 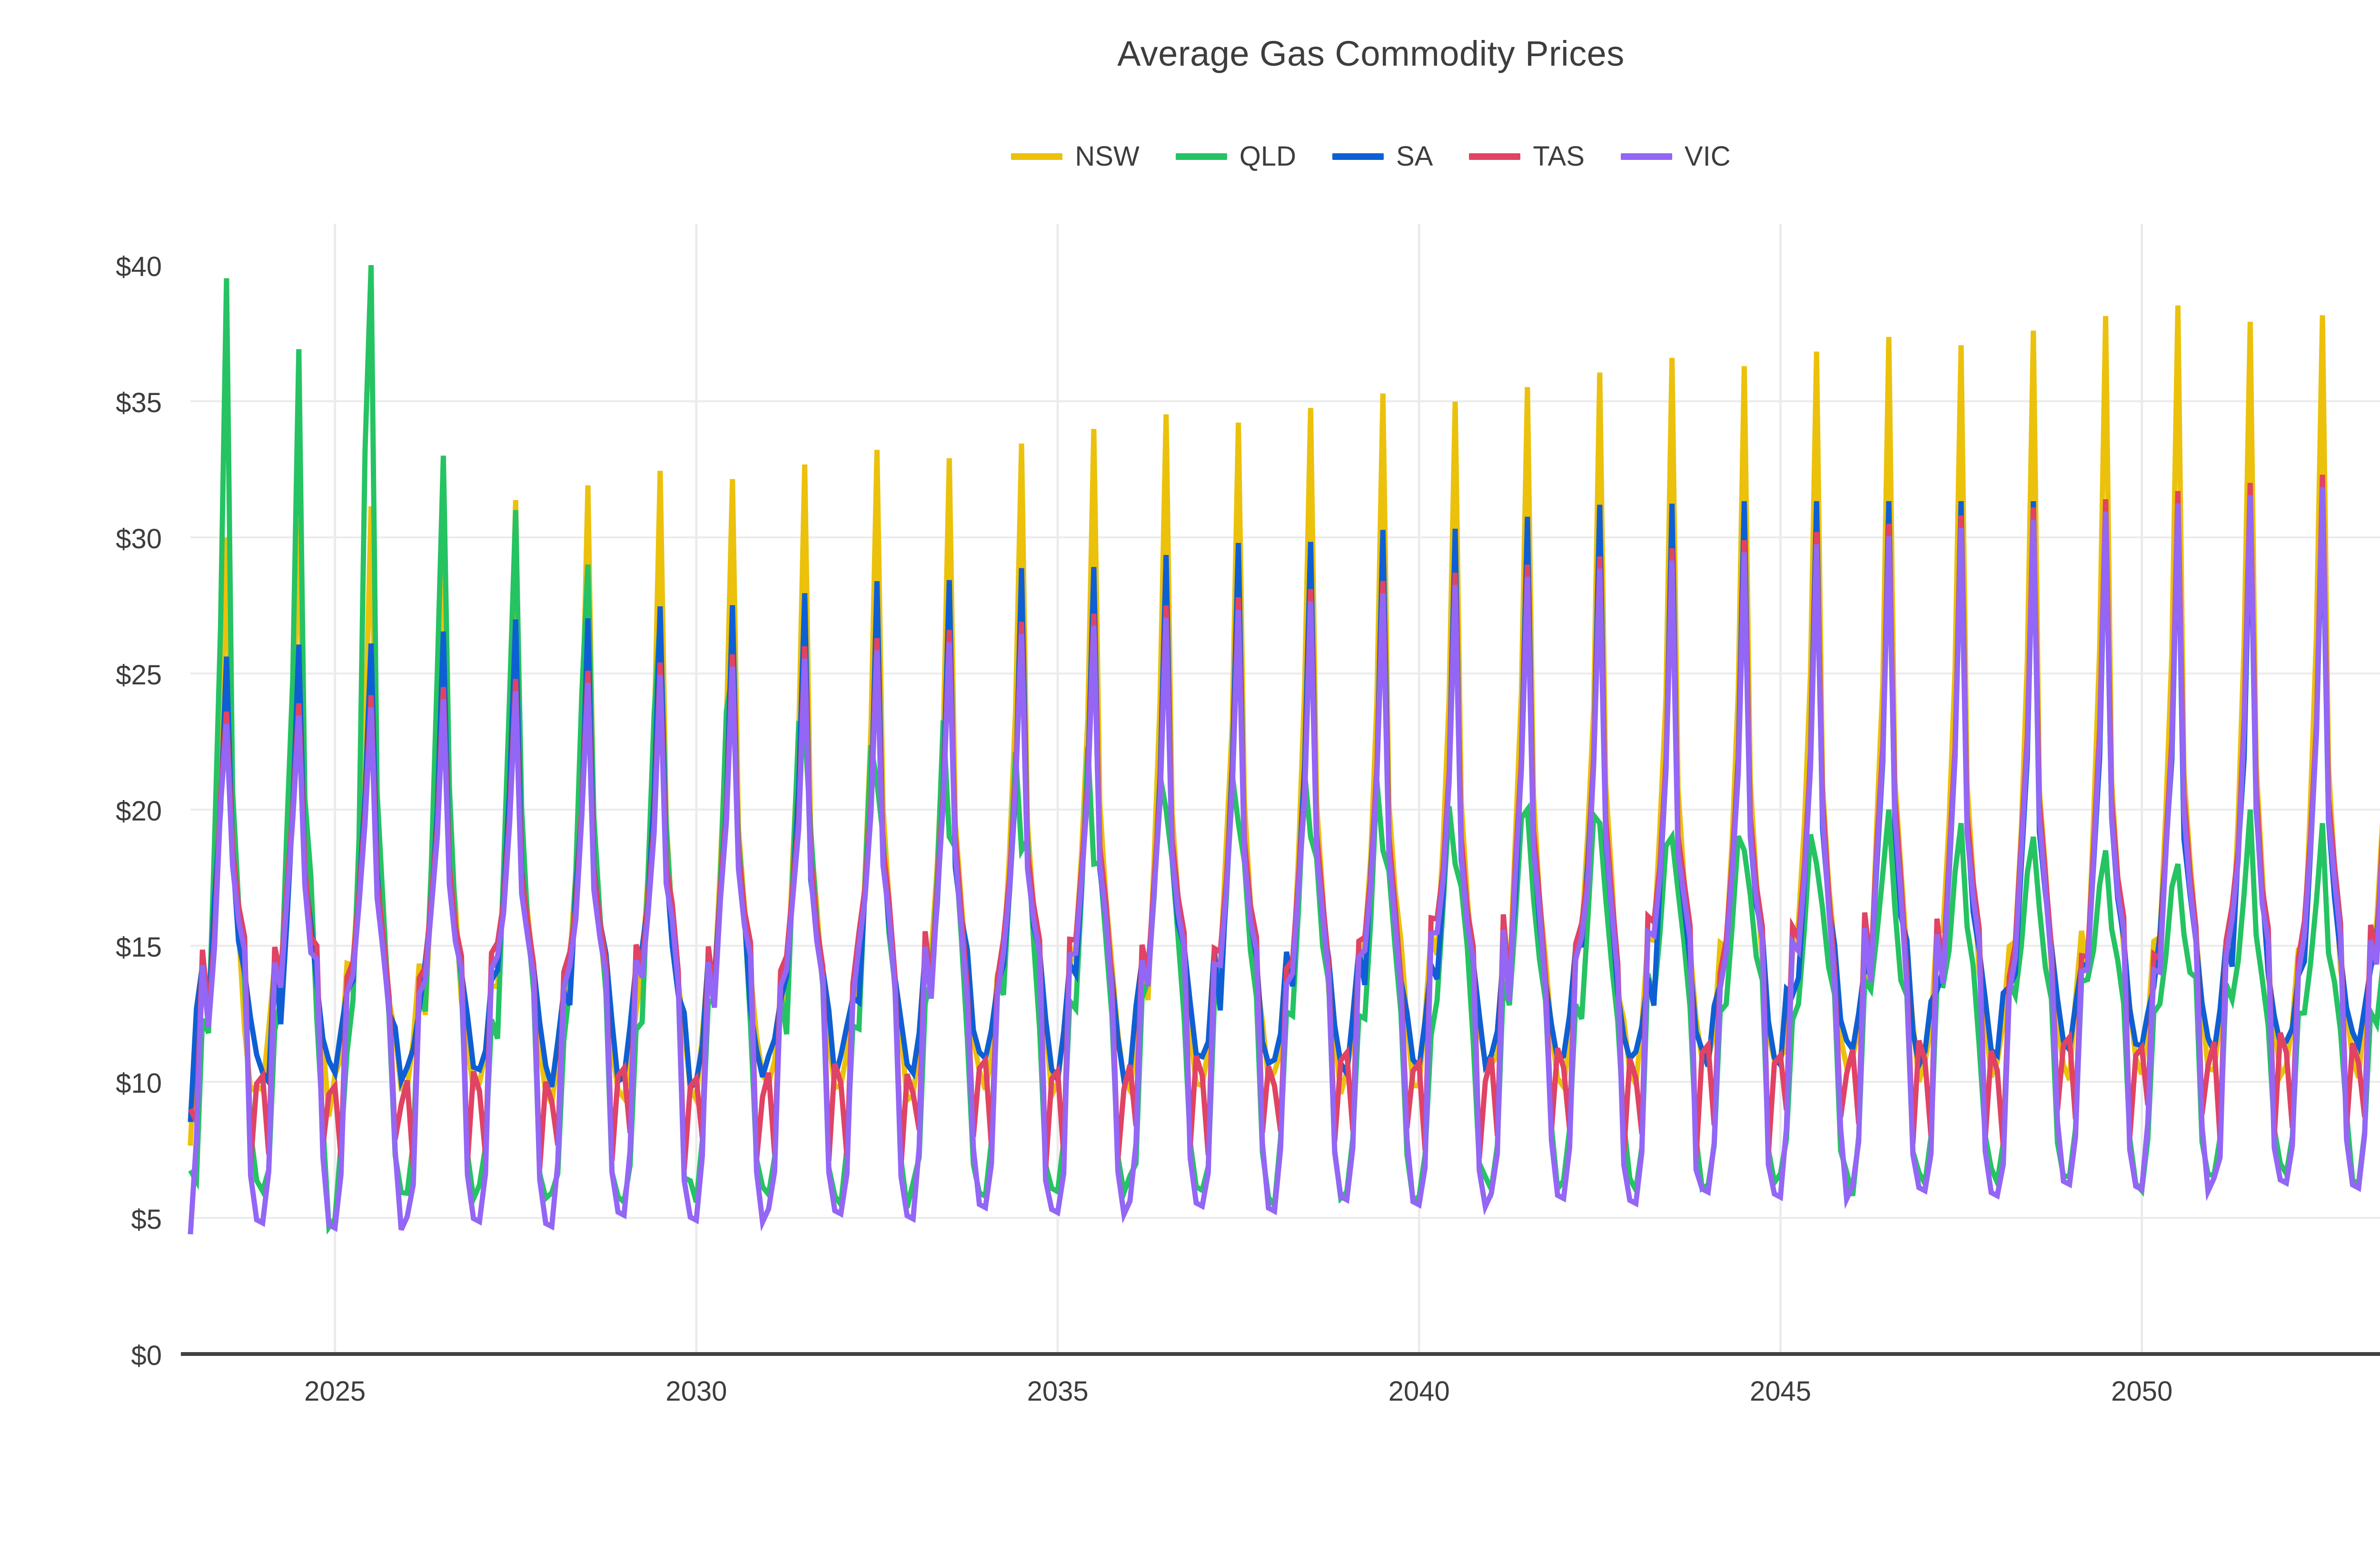 What do you see at coordinates (1037, 156) in the screenshot?
I see `legend-swatch-nsw` at bounding box center [1037, 156].